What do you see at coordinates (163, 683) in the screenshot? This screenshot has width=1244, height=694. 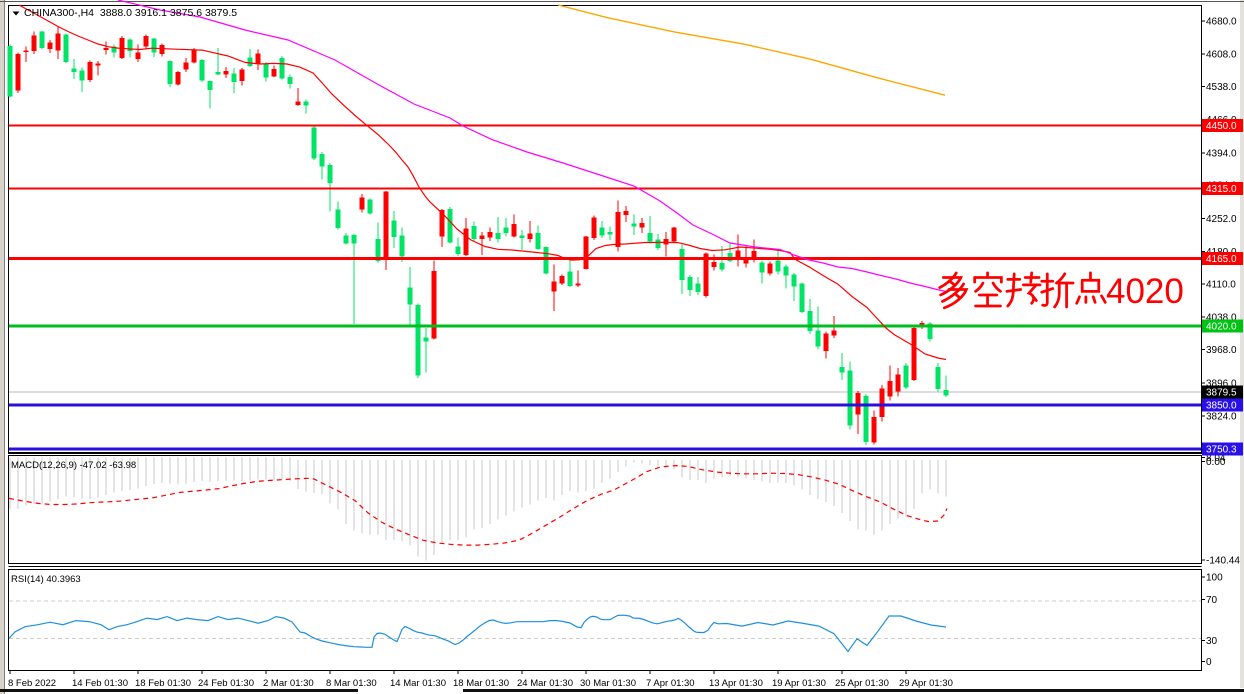 I see `svg-text: 18 Feb 01:30` at bounding box center [163, 683].